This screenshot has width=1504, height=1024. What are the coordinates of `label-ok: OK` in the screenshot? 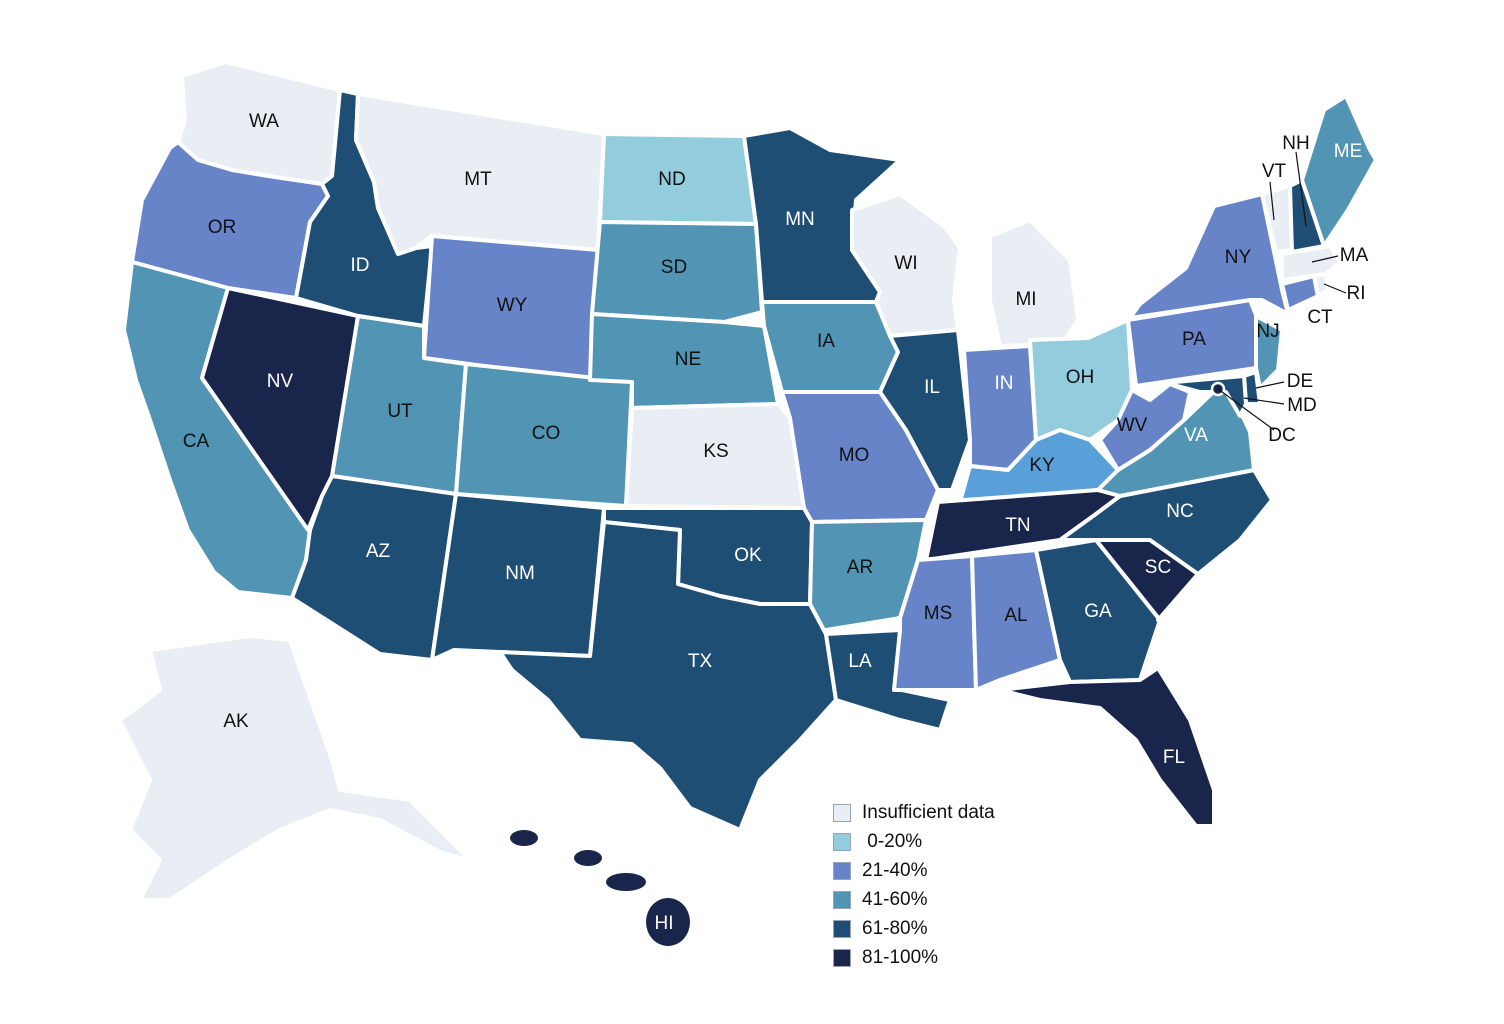 It's located at (748, 555).